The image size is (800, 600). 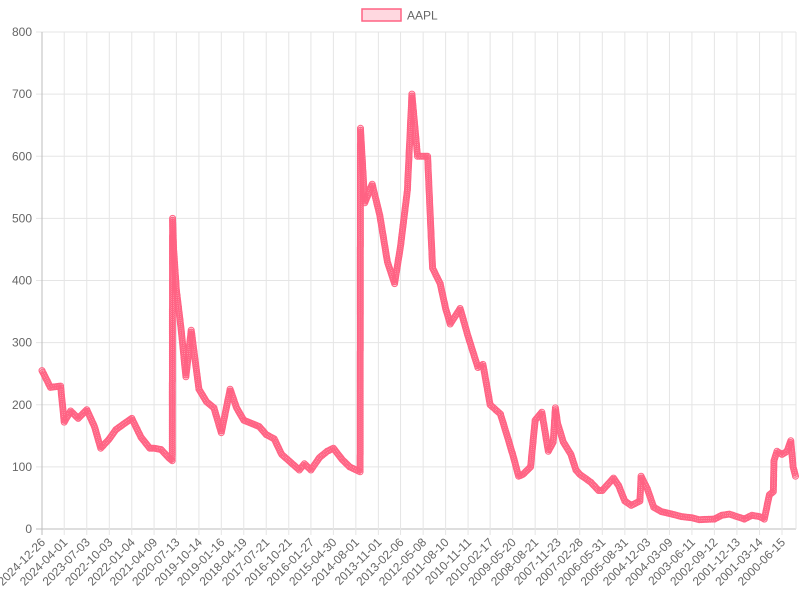 What do you see at coordinates (22, 32) in the screenshot?
I see `y-tick-label: 800` at bounding box center [22, 32].